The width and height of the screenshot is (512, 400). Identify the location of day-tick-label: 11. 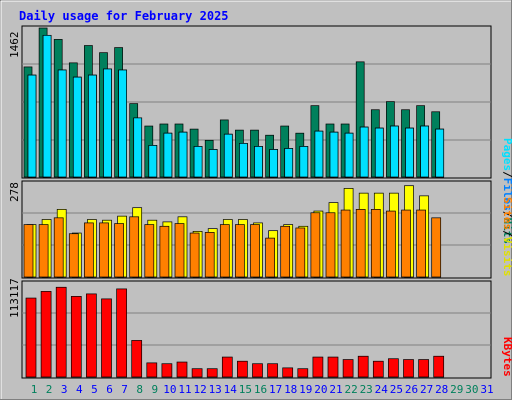
(184, 389).